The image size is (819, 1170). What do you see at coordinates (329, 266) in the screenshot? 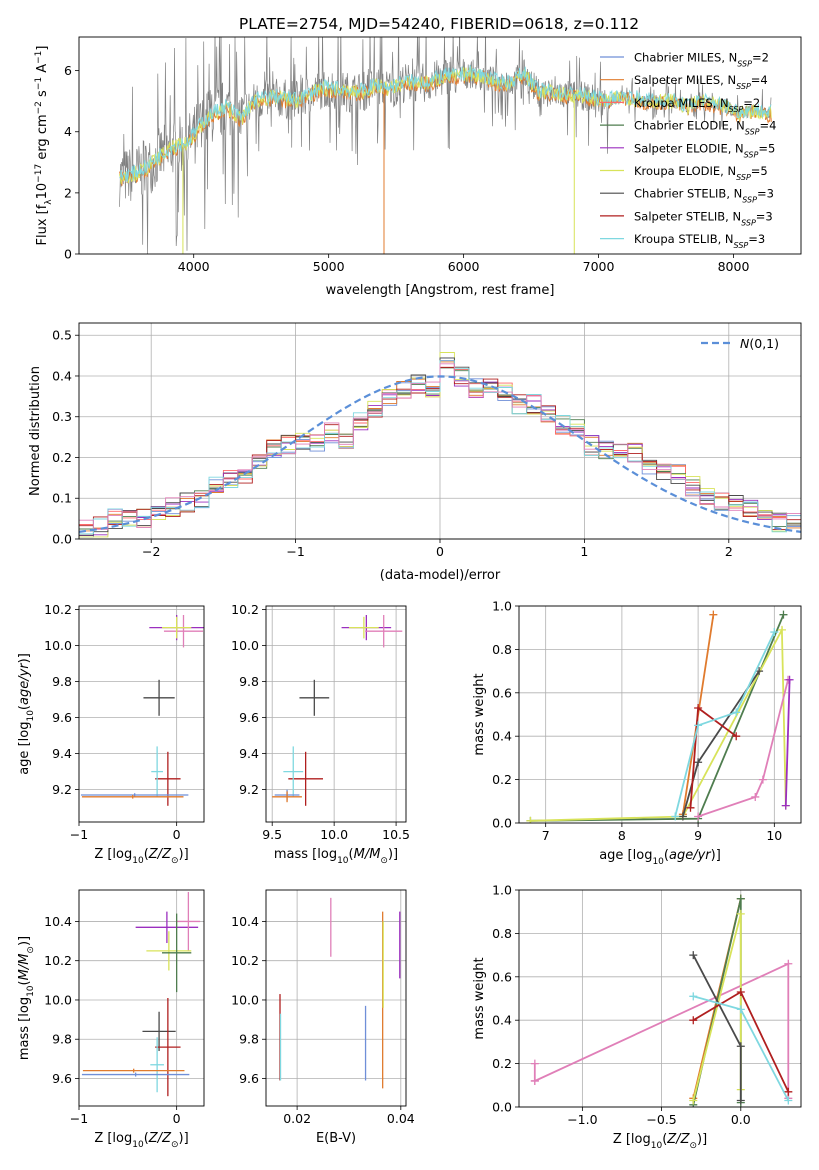
I see `x-tick-label: 5000` at bounding box center [329, 266].